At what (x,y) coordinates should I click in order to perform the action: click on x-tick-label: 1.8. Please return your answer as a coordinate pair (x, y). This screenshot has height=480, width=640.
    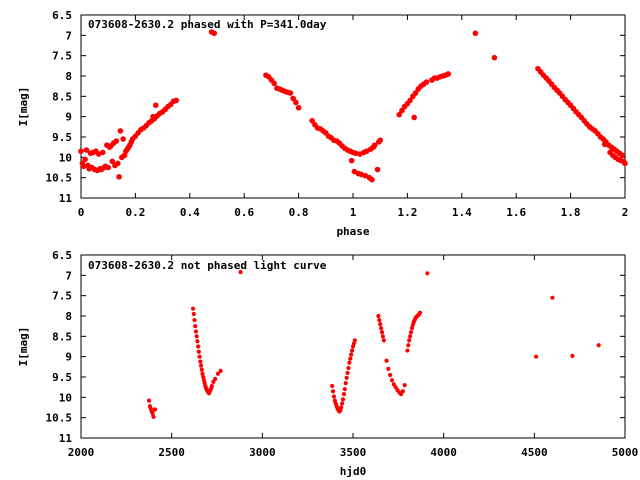
    Looking at the image, I should click on (571, 212).